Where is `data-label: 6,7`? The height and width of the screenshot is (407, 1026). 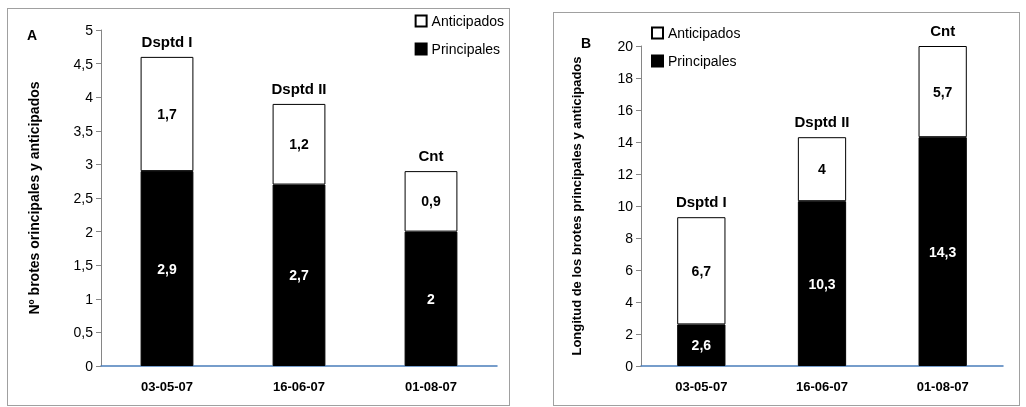
data-label: 6,7 is located at coordinates (701, 270).